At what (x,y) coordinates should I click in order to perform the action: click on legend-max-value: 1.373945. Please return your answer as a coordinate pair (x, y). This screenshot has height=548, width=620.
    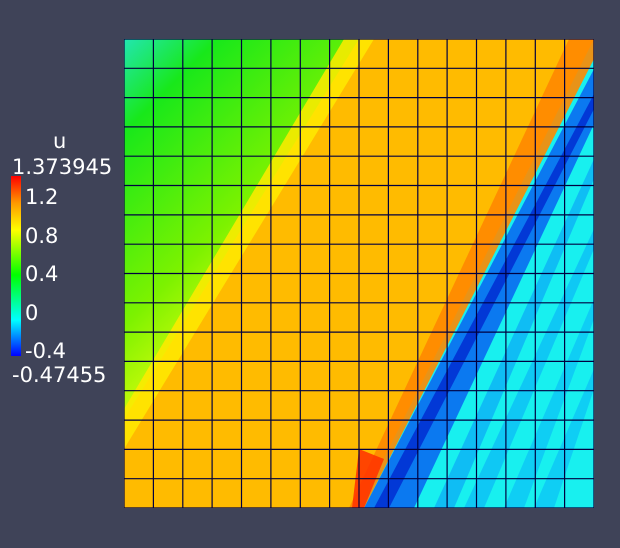
    Looking at the image, I should click on (62, 167).